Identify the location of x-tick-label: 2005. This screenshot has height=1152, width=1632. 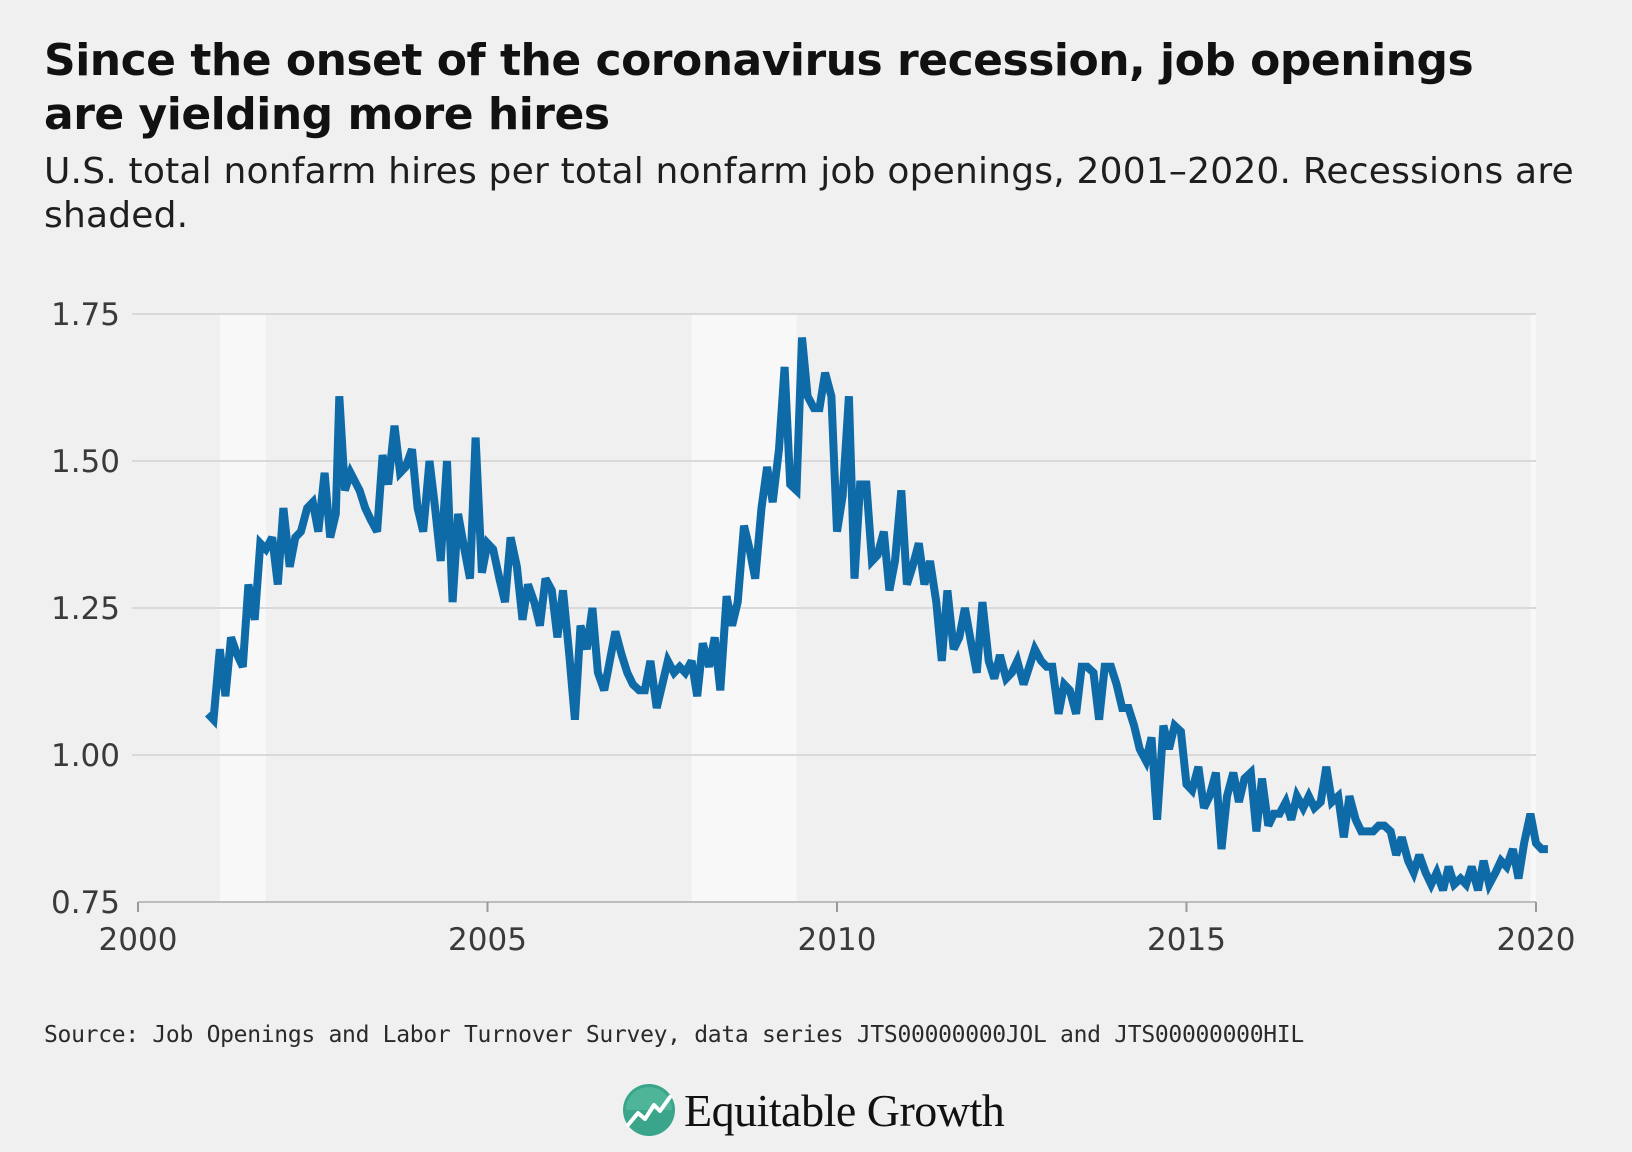
(487, 940).